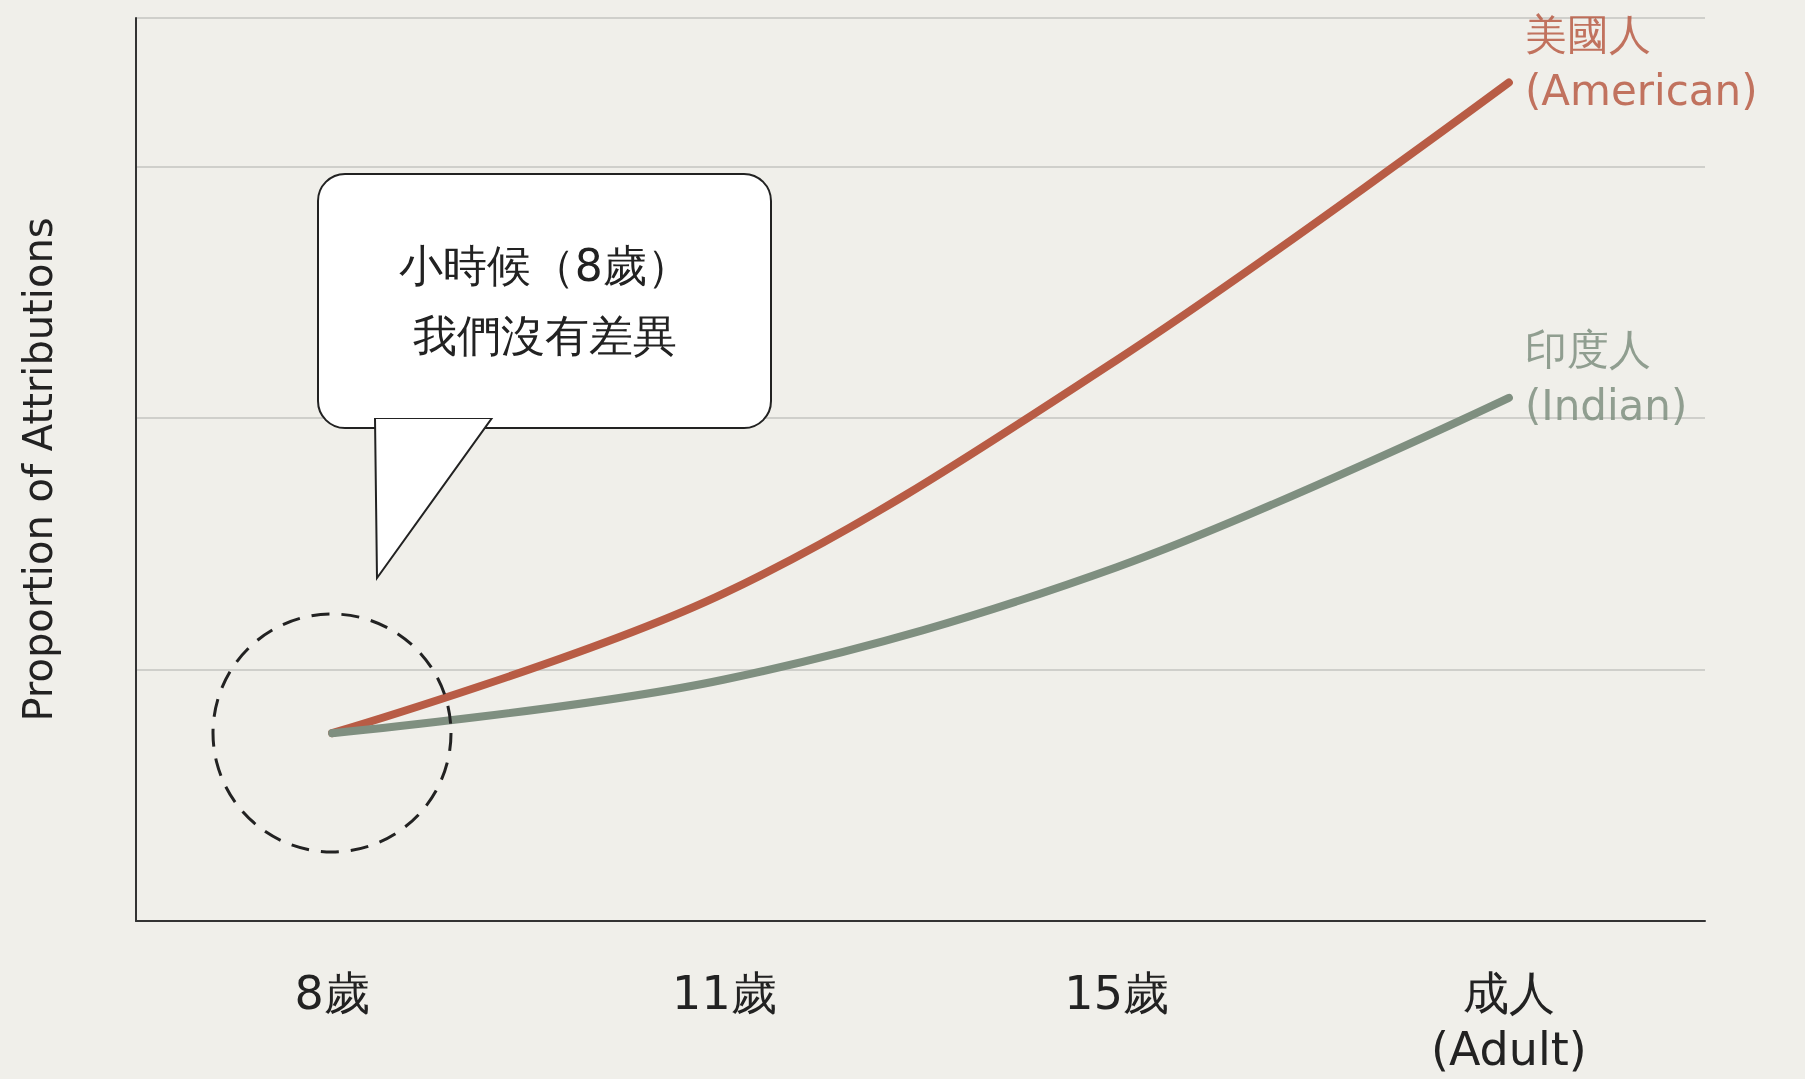  Describe the element at coordinates (332, 993) in the screenshot. I see `x-tick-label: 8歲` at that location.